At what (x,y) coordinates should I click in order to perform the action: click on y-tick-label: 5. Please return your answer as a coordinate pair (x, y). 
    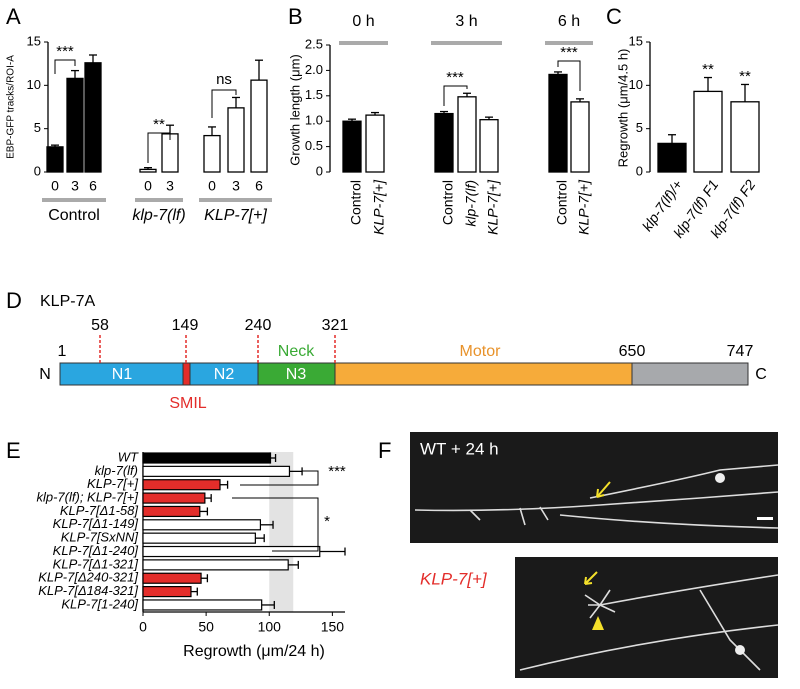
    Looking at the image, I should click on (37, 127).